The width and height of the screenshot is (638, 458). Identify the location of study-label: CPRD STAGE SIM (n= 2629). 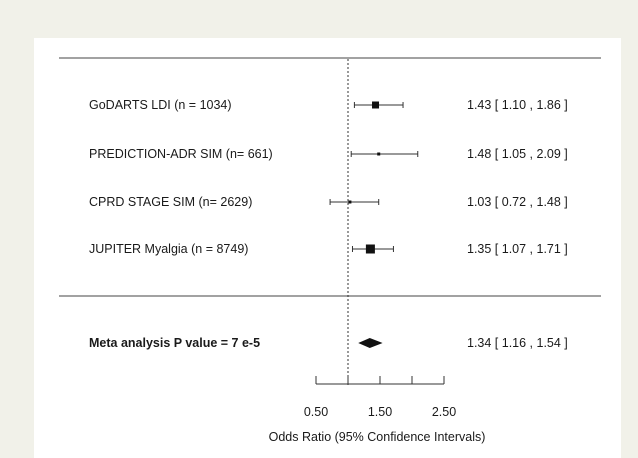
(170, 202).